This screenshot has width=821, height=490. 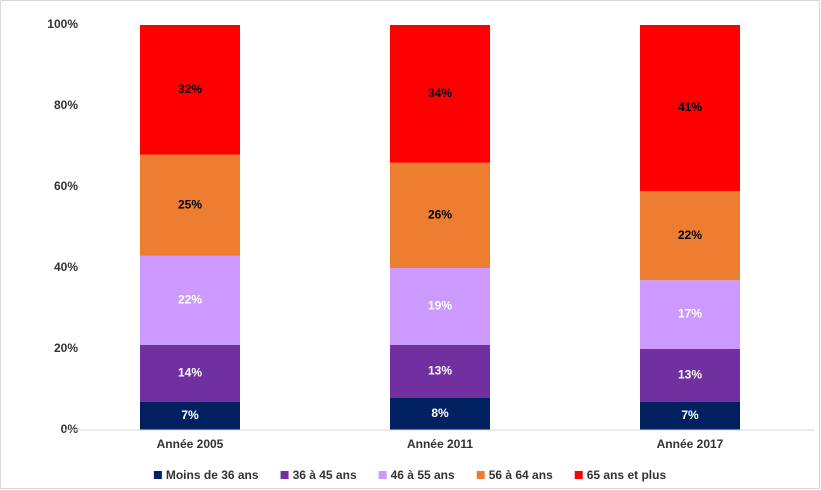 What do you see at coordinates (690, 444) in the screenshot?
I see `x-tick-label: Année 2017` at bounding box center [690, 444].